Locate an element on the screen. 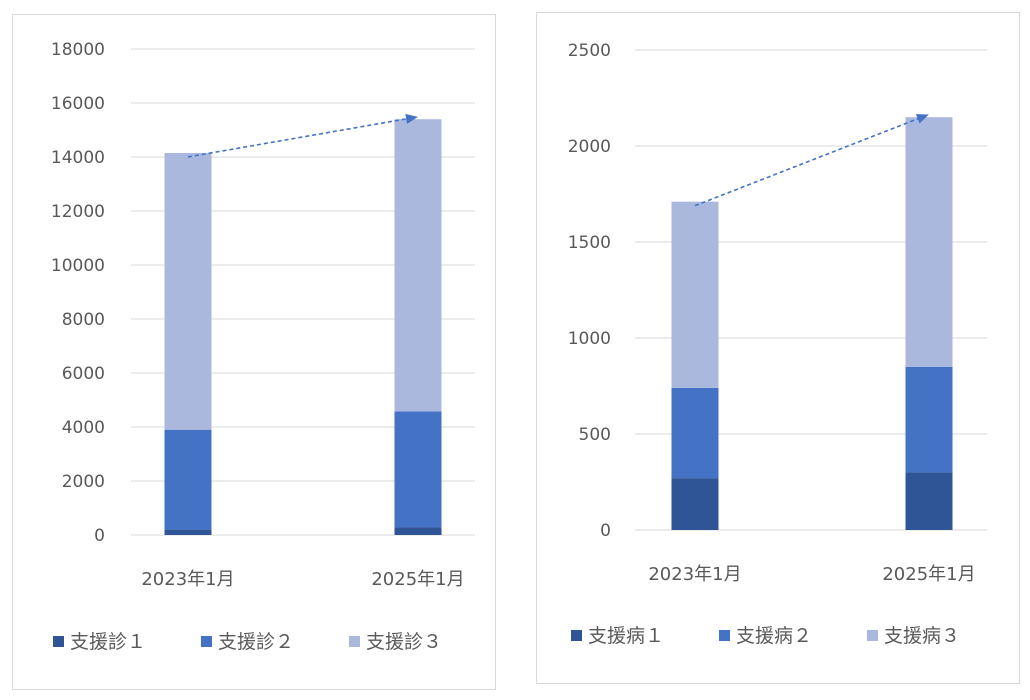  y-tick-label: 4000 is located at coordinates (83, 428).